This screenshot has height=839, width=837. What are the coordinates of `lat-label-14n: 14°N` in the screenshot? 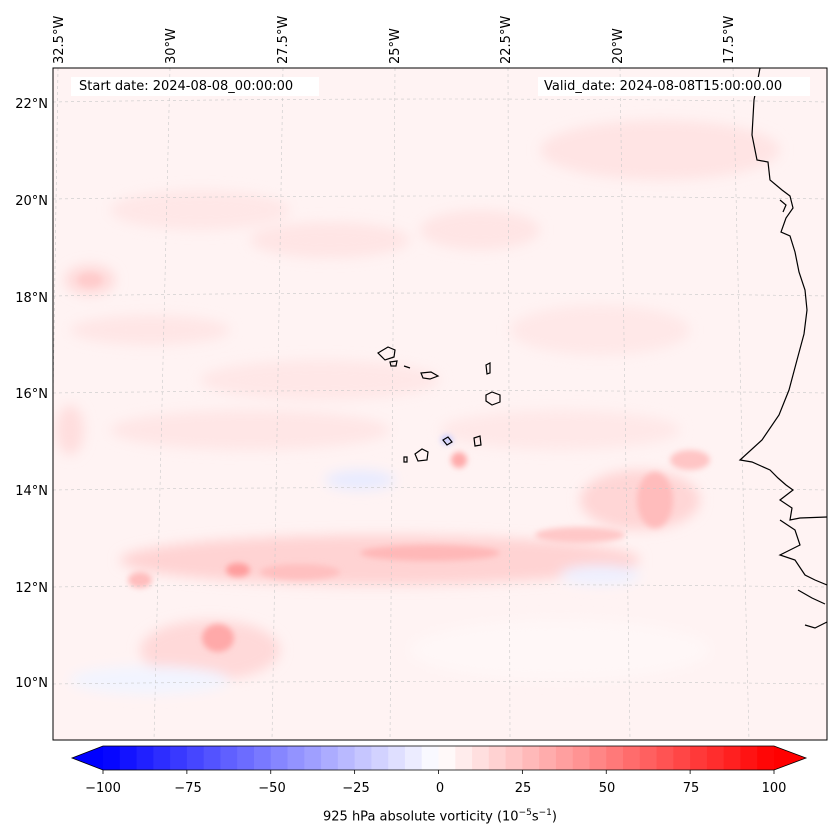 It's located at (31, 491).